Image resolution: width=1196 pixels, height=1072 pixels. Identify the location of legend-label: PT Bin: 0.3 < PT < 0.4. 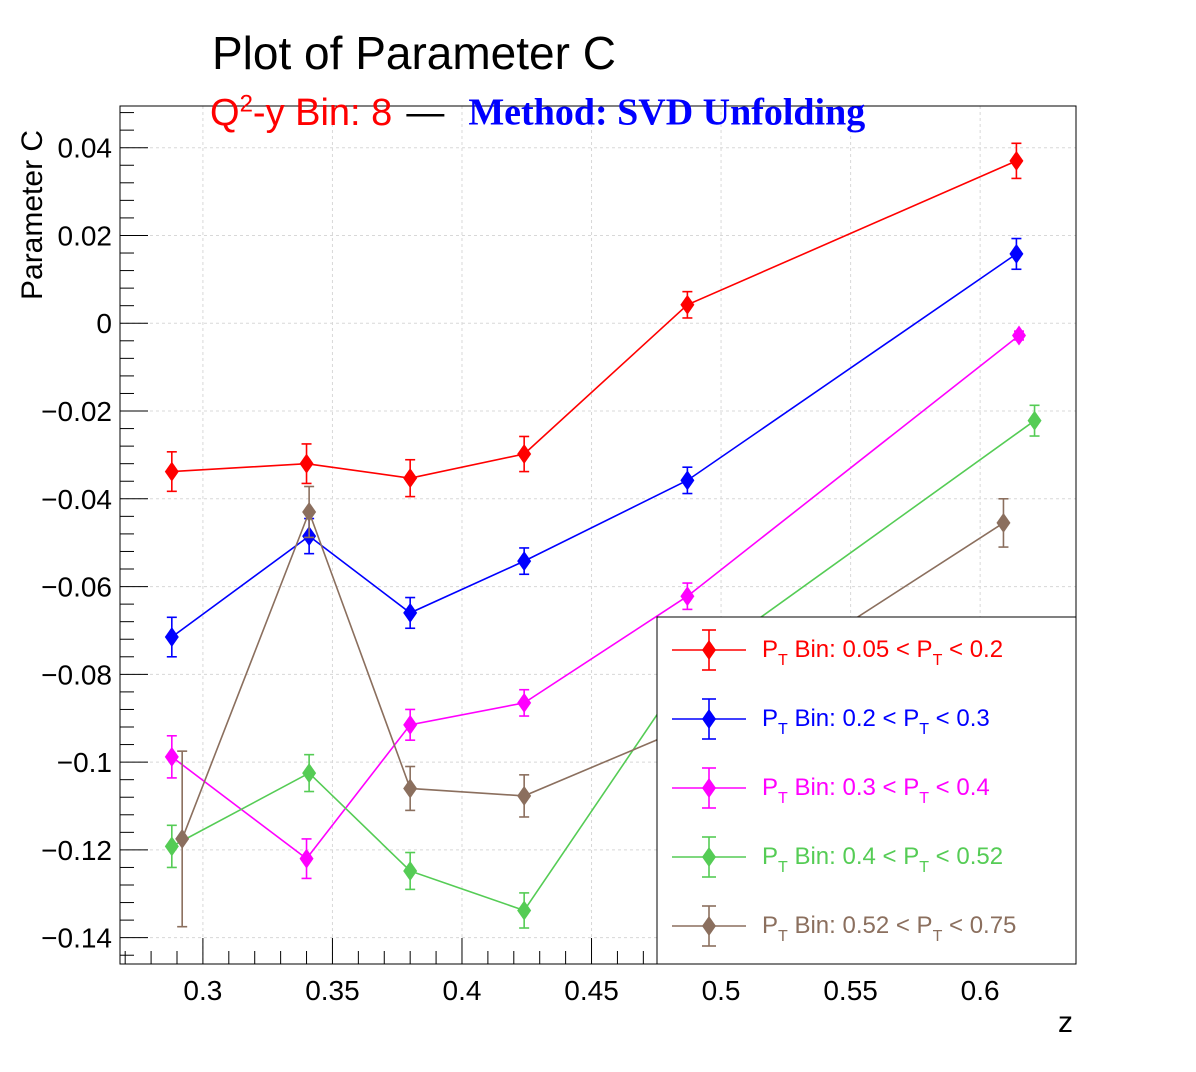
(876, 790).